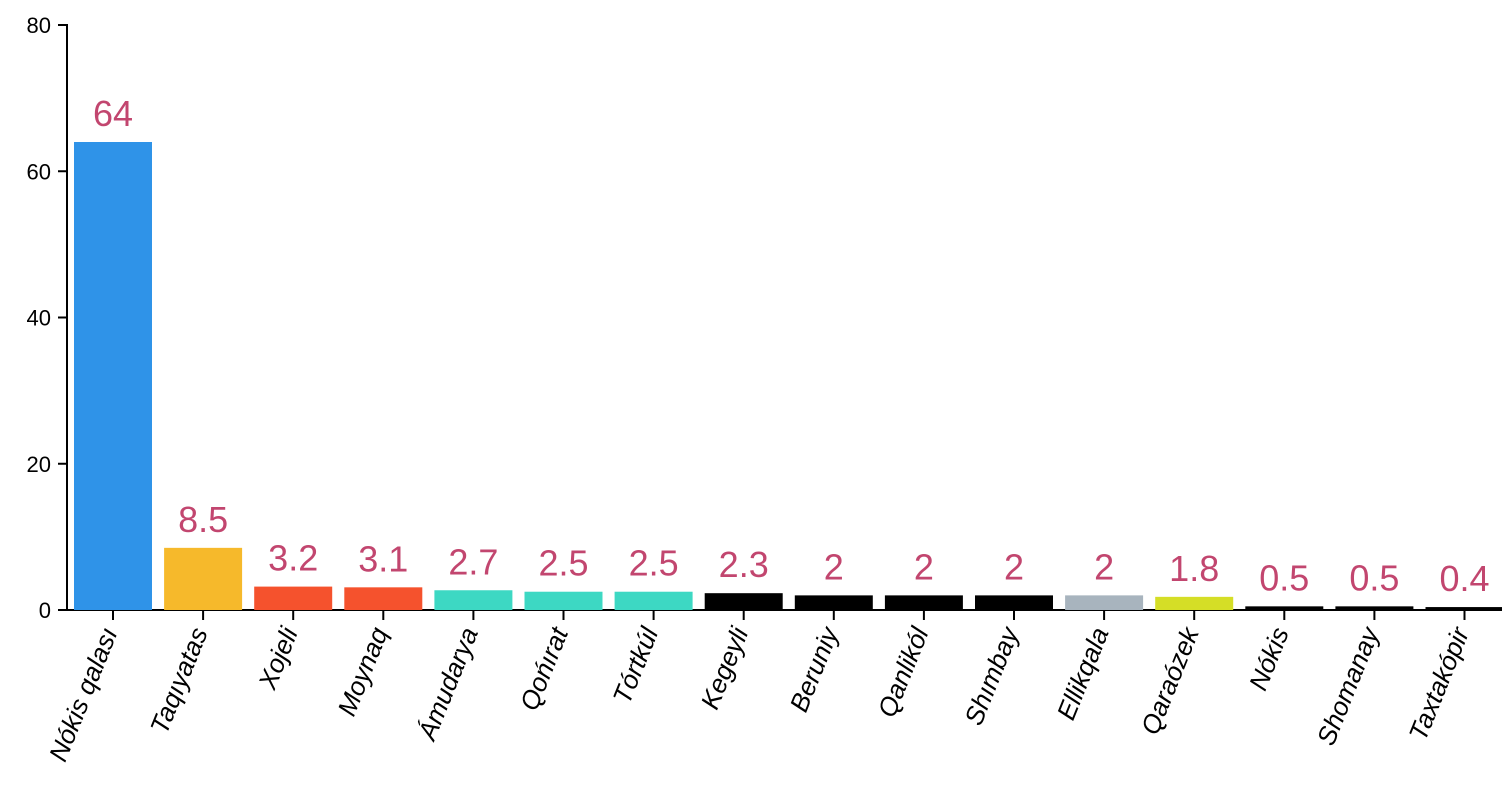  Describe the element at coordinates (1348, 685) in the screenshot. I see `x-tick-label: Shomanay` at that location.